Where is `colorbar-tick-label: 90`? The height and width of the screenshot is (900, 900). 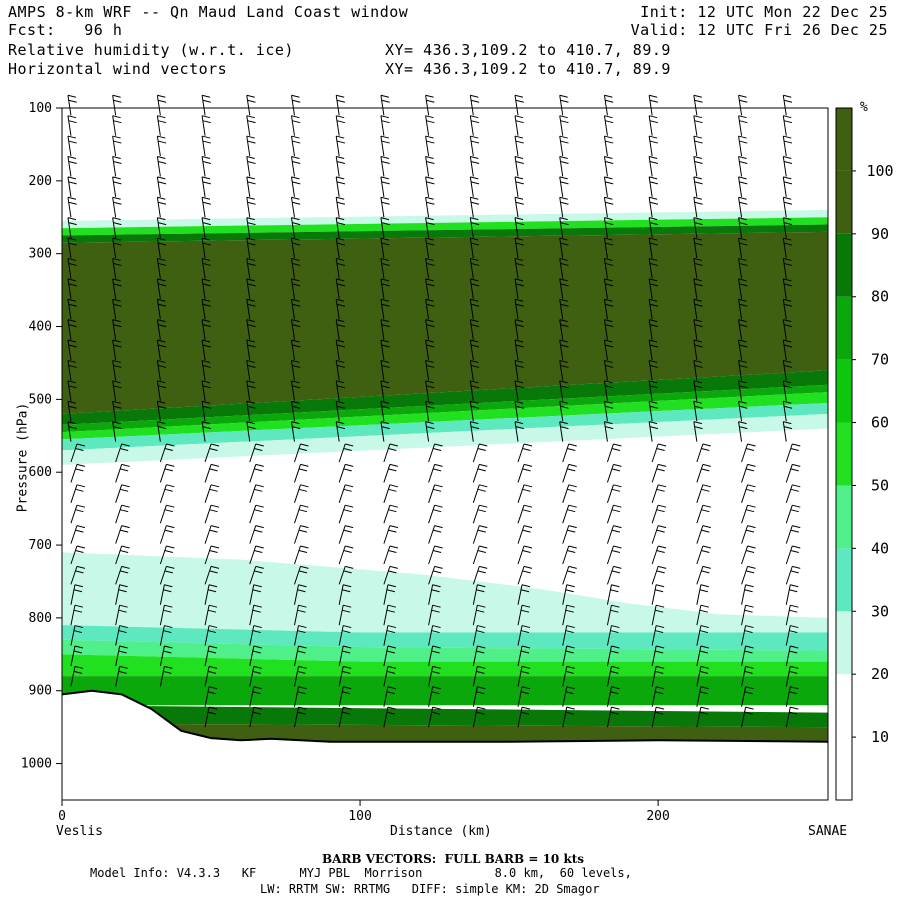 colorbar-tick-label: 90 is located at coordinates (880, 234).